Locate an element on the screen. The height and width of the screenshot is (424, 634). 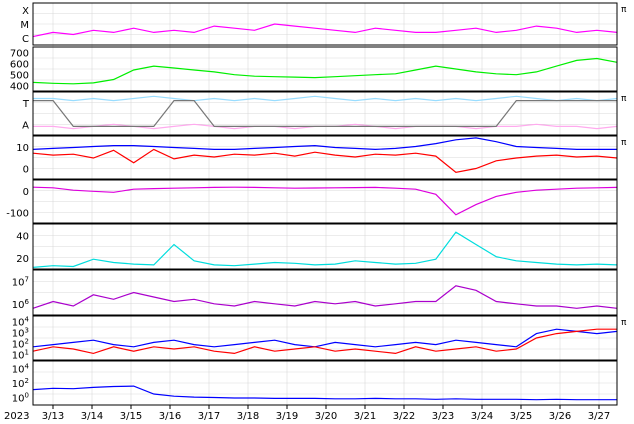
y-tick-label: 10⁴ is located at coordinates (21, 368).